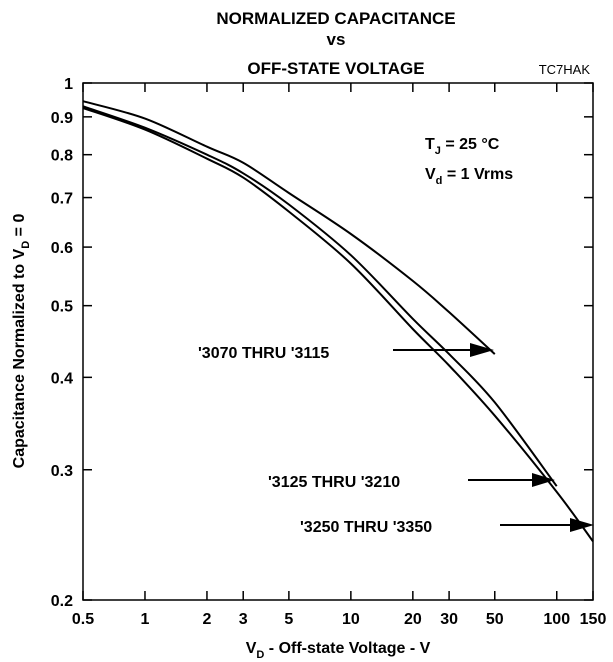 The height and width of the screenshot is (662, 613). I want to click on series-label-3250: '3250 THRU '3350, so click(366, 527).